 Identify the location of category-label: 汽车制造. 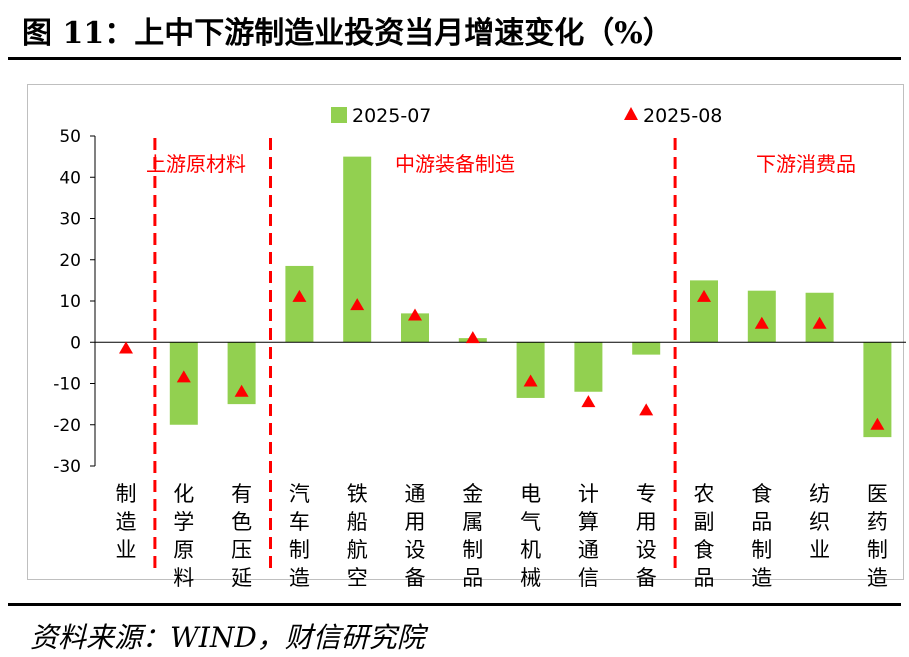
(299, 536).